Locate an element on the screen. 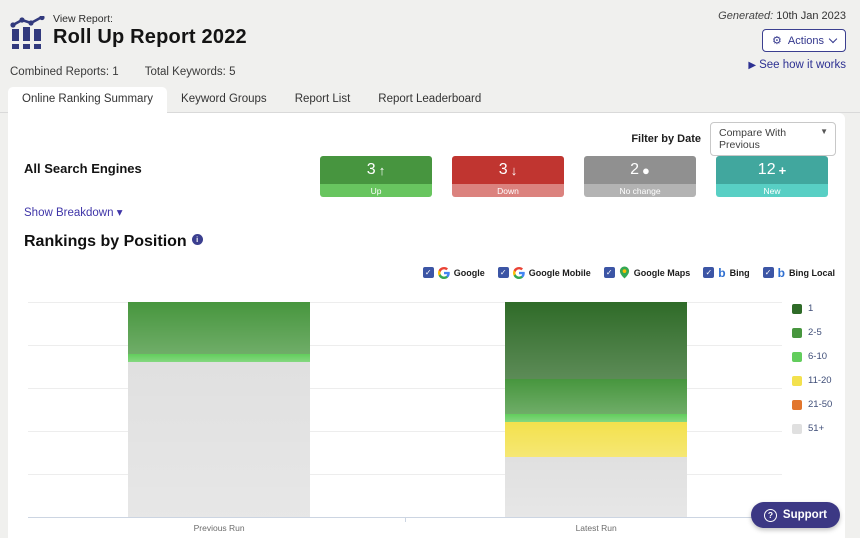 The width and height of the screenshot is (860, 538). google-maps-checkbox: ✓ is located at coordinates (609, 272).